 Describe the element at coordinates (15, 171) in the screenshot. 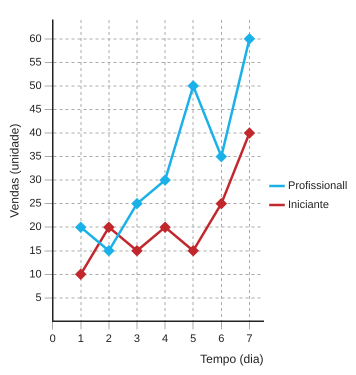

I see `y-axis-title: Vendas (unidade)` at that location.